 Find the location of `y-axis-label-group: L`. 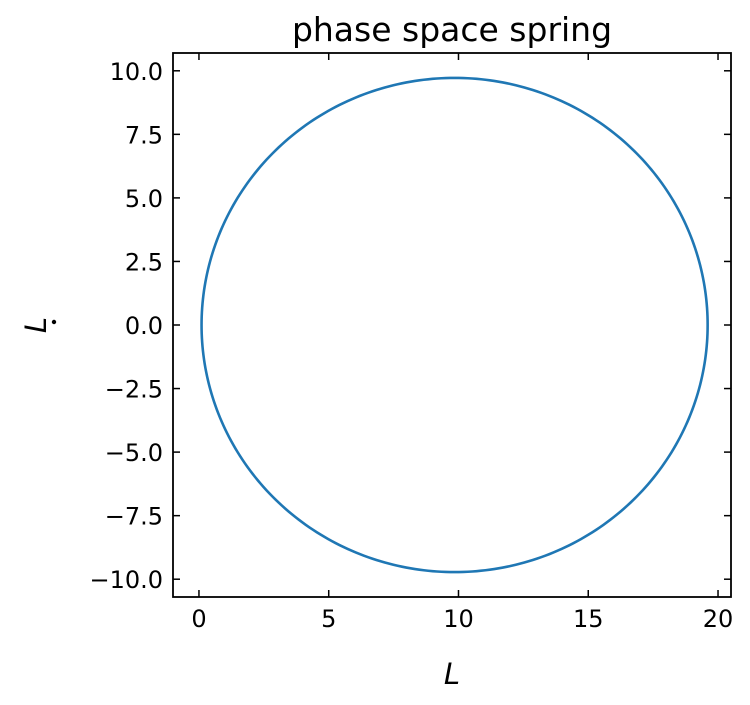

y-axis-label-group: L is located at coordinates (38, 325).